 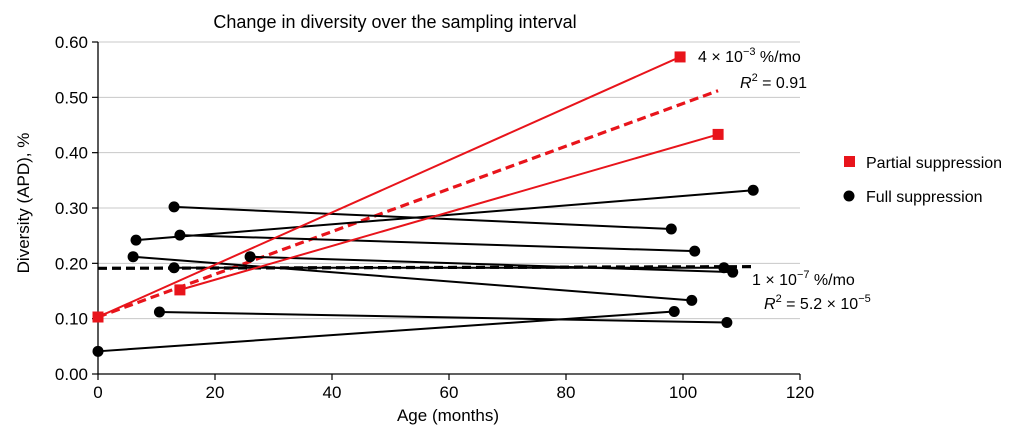 What do you see at coordinates (215, 392) in the screenshot?
I see `x-tick-label: 20` at bounding box center [215, 392].